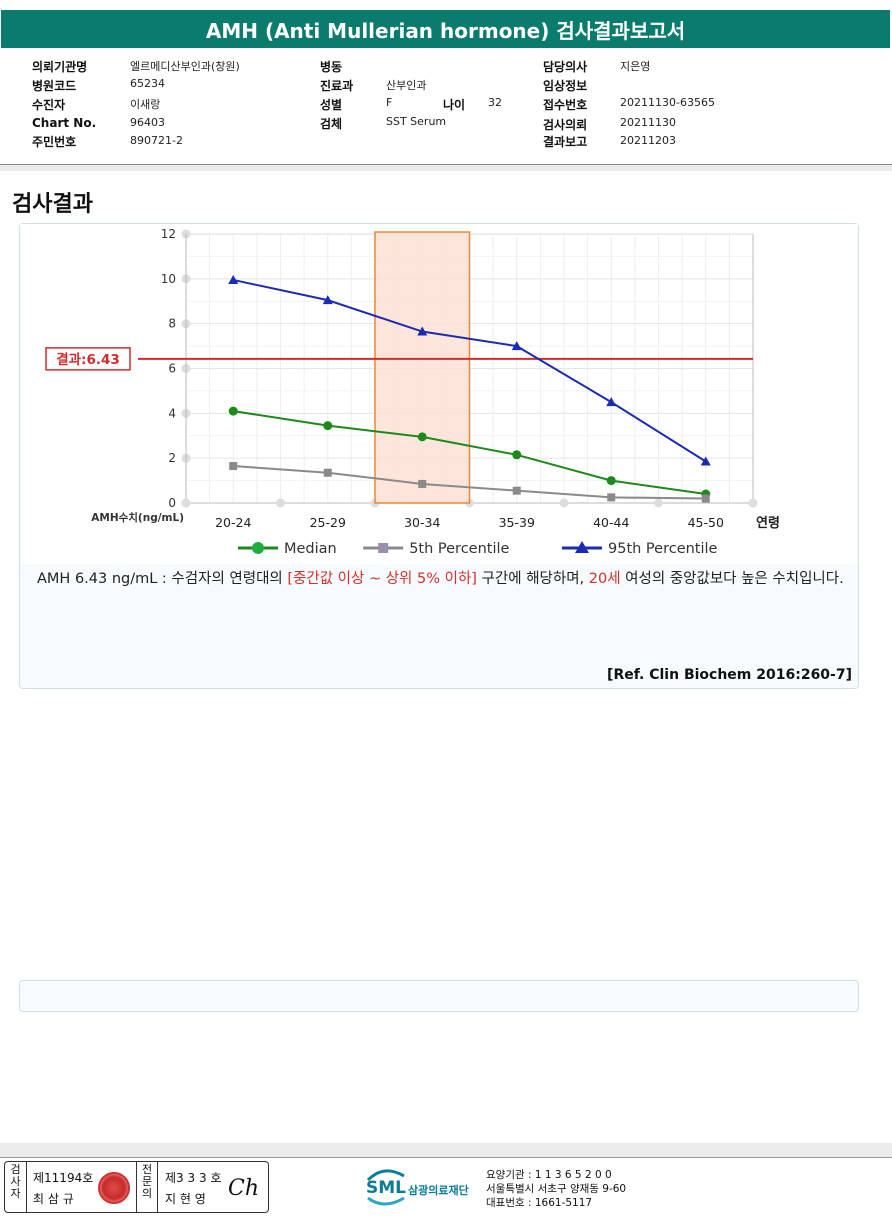 This screenshot has height=1224, width=892. What do you see at coordinates (54, 142) in the screenshot?
I see `info-label: 주민번호` at bounding box center [54, 142].